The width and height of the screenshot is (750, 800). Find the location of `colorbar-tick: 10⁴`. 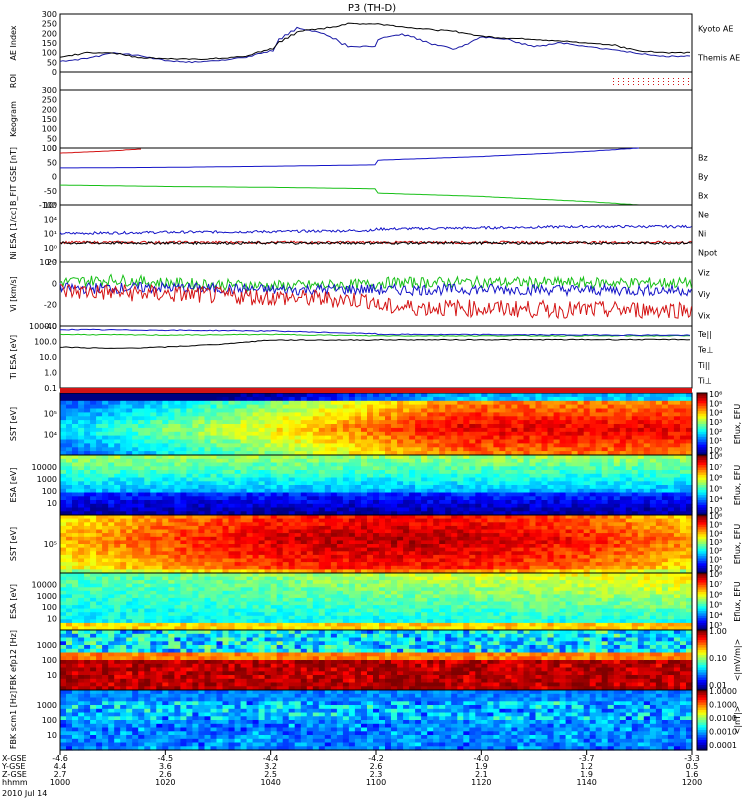

colorbar-tick: 10⁴ is located at coordinates (715, 413).